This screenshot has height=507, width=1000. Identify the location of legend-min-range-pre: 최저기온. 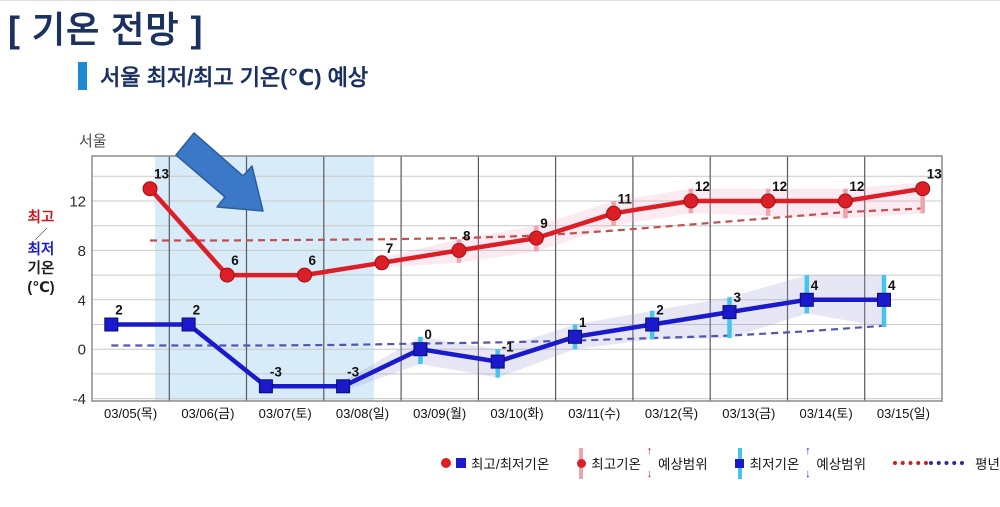
(774, 464).